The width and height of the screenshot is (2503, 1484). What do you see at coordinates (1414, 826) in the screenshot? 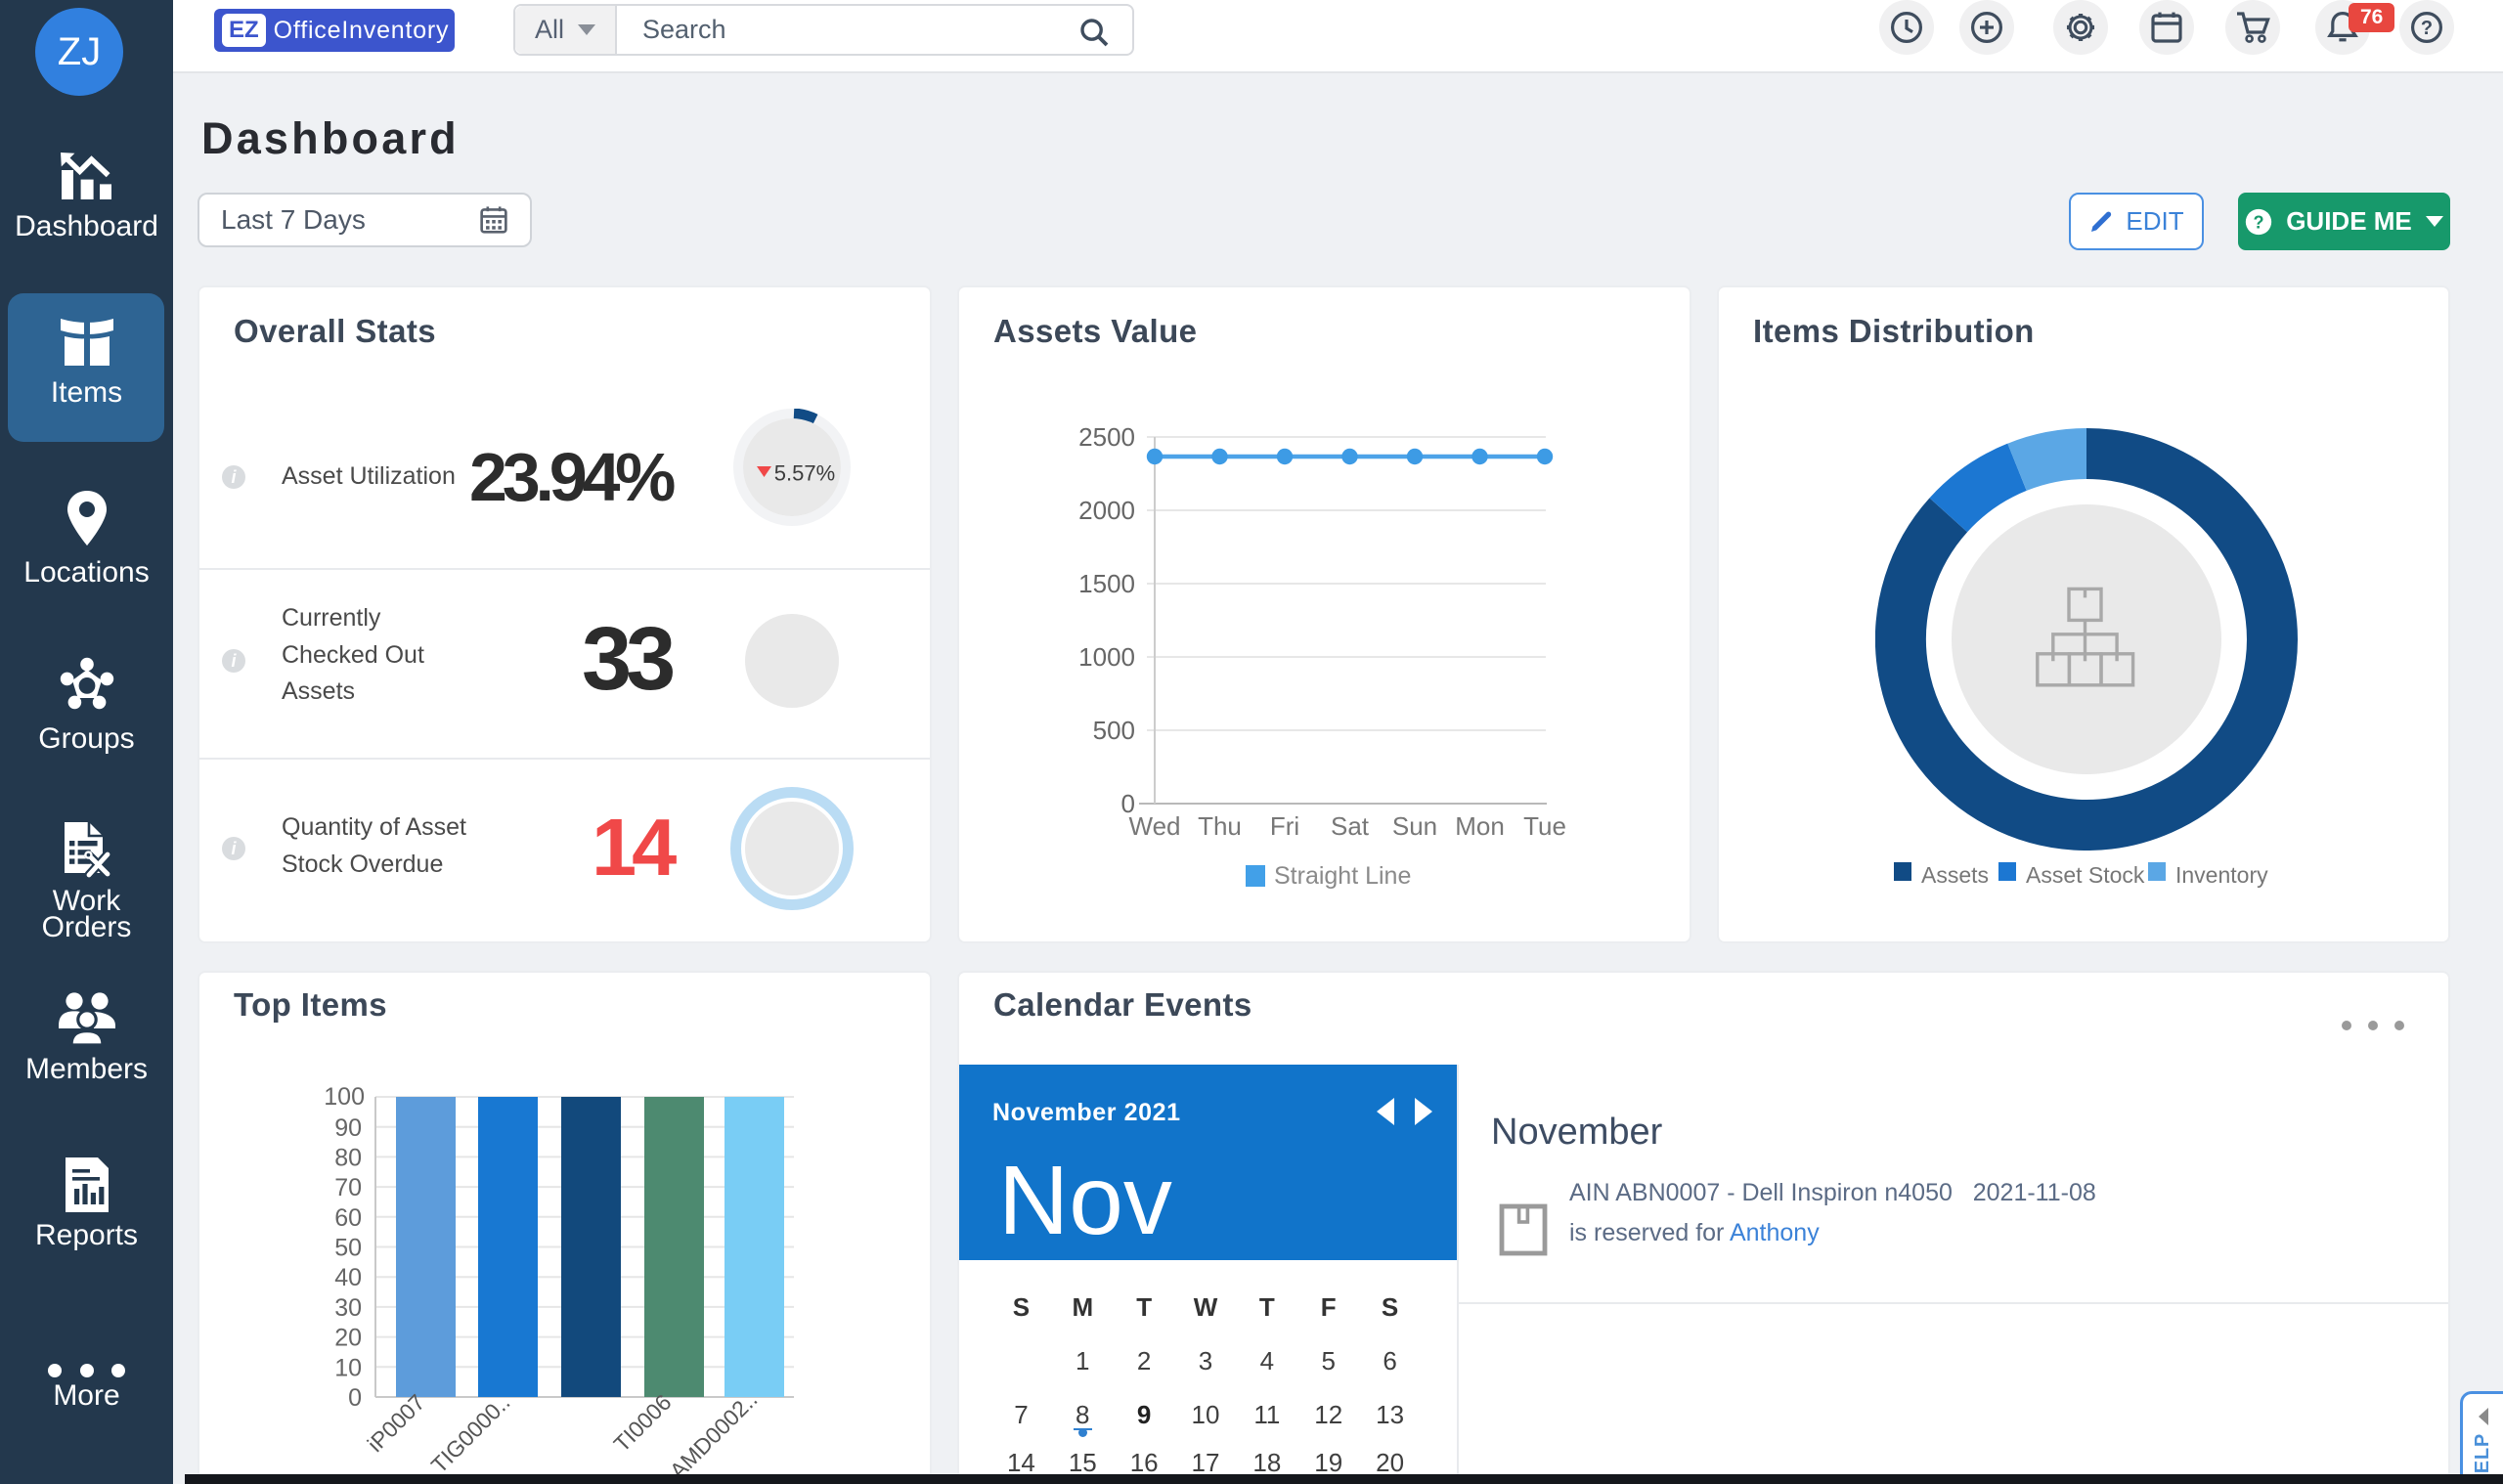
I see `svg-text: Sun` at bounding box center [1414, 826].